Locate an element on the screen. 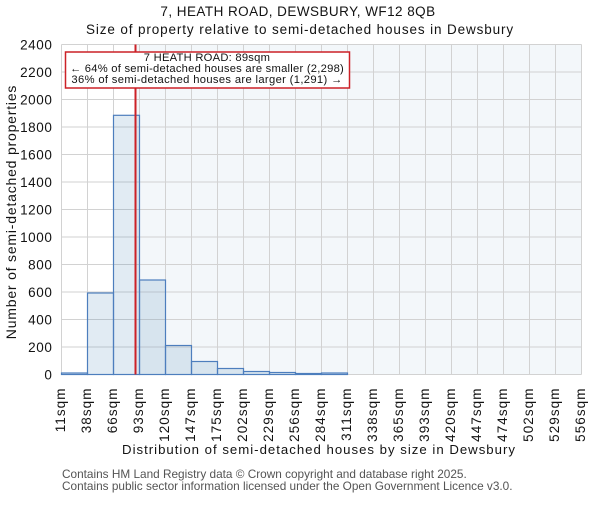  svg-text: 474sqm is located at coordinates (502, 415).